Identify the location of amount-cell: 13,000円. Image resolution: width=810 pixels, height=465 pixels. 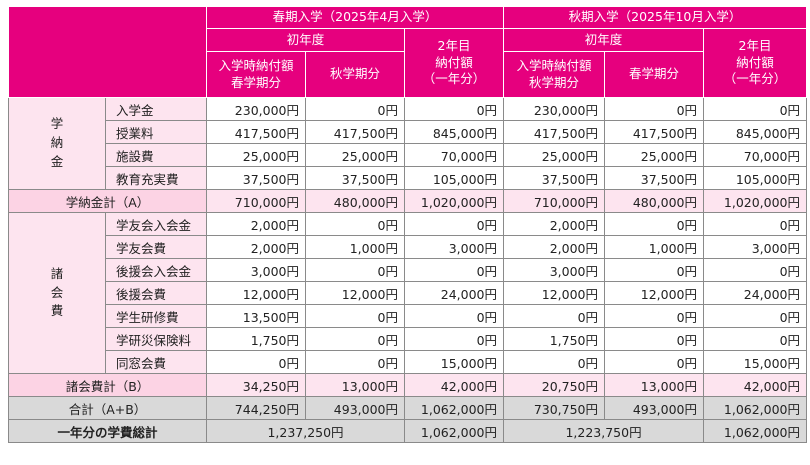
(355, 385).